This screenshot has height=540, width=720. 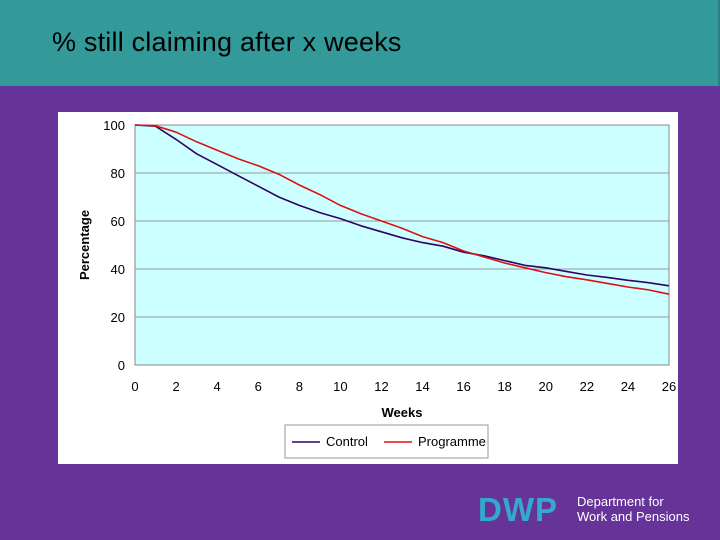 I want to click on x-tick-label: 0, so click(x=134, y=386).